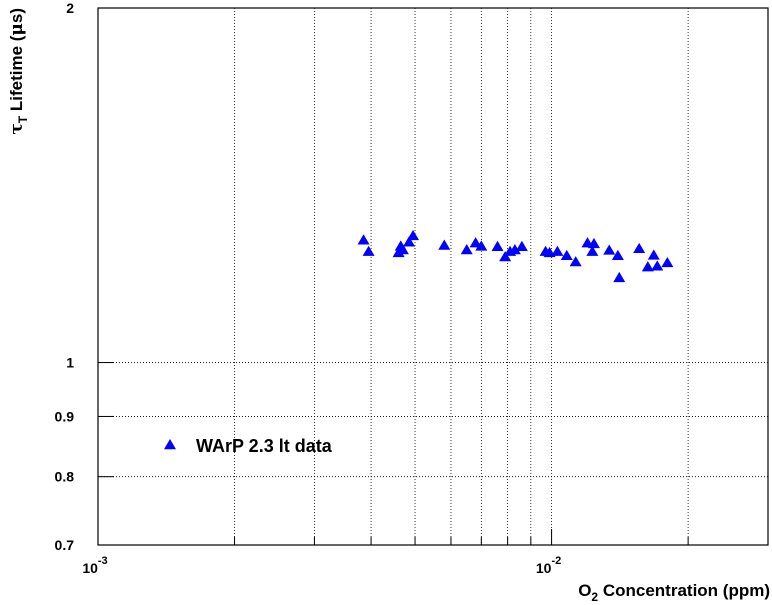 The height and width of the screenshot is (605, 772). Describe the element at coordinates (70, 8) in the screenshot. I see `y-tick-label: 2` at that location.